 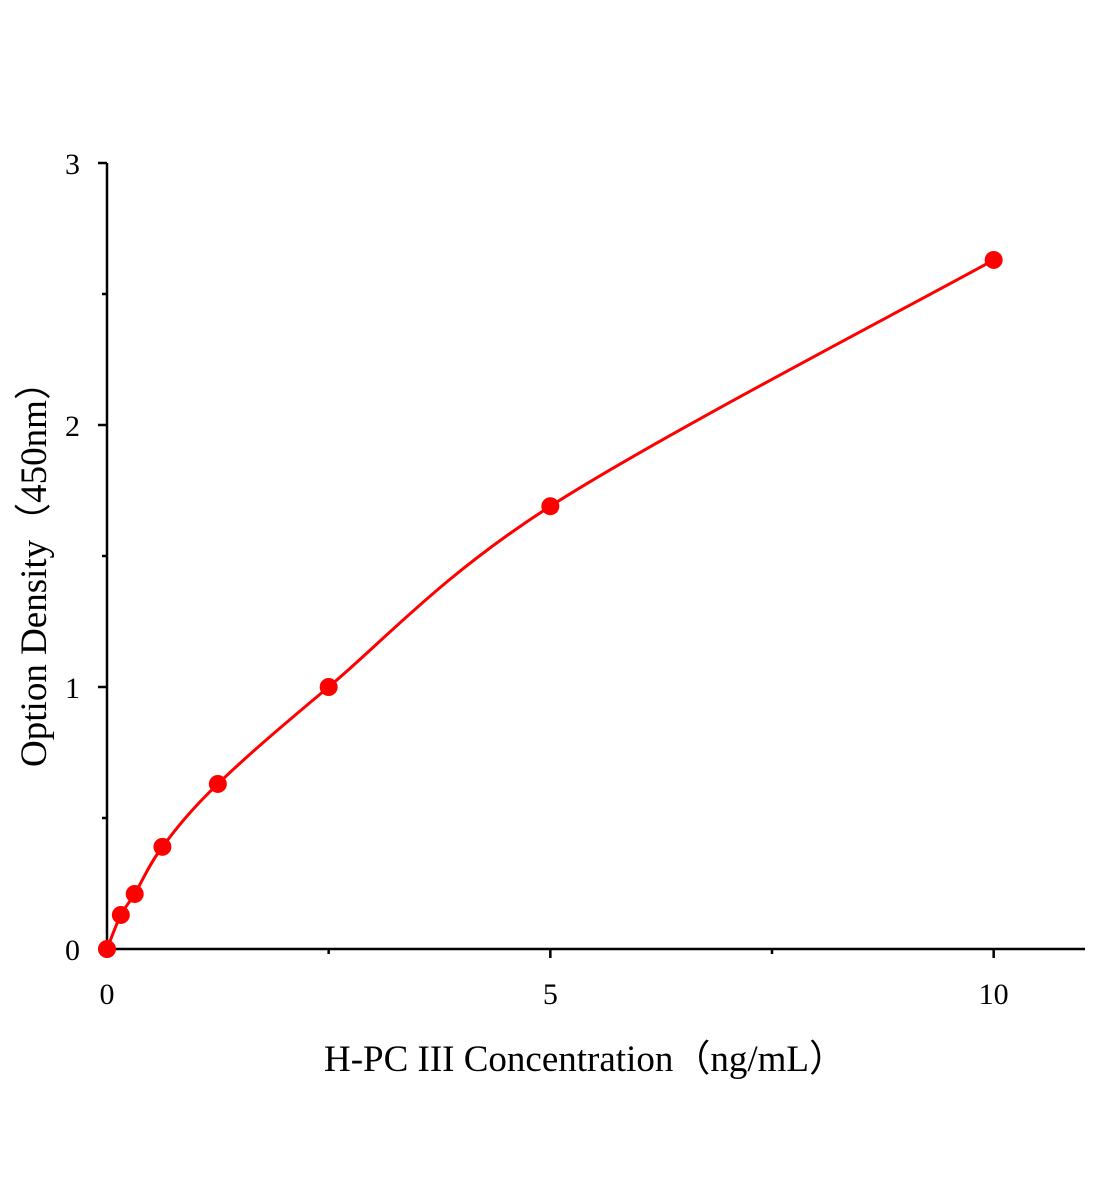 What do you see at coordinates (72, 950) in the screenshot?
I see `y-tick-label: 0` at bounding box center [72, 950].